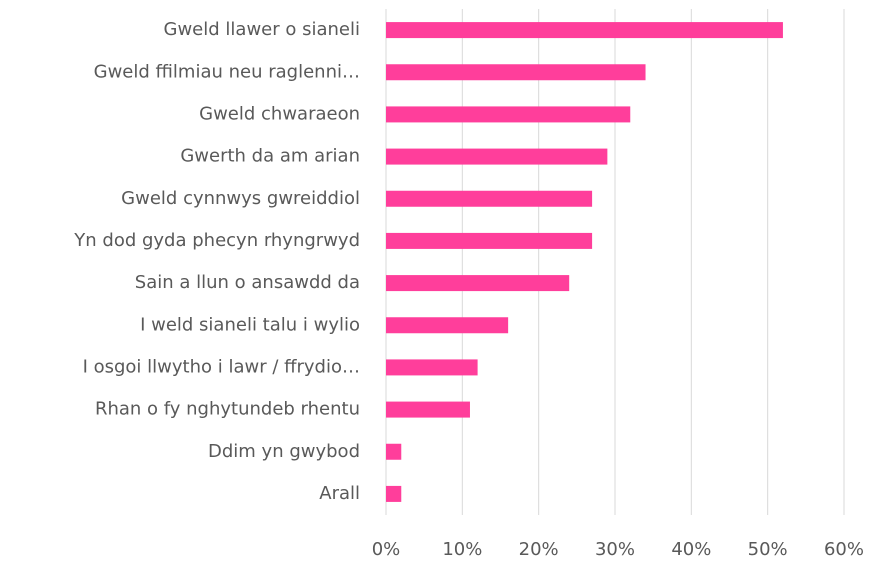 Image resolution: width=871 pixels, height=563 pixels. I want to click on x-tick-label: 60%, so click(844, 549).